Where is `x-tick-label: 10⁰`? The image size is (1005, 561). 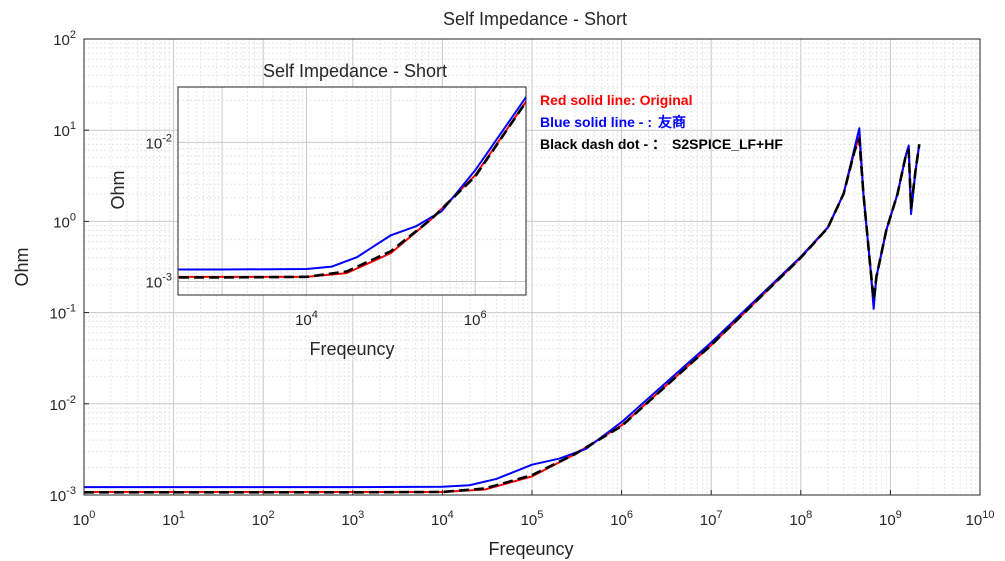
x-tick-label: 10⁰ is located at coordinates (84, 519).